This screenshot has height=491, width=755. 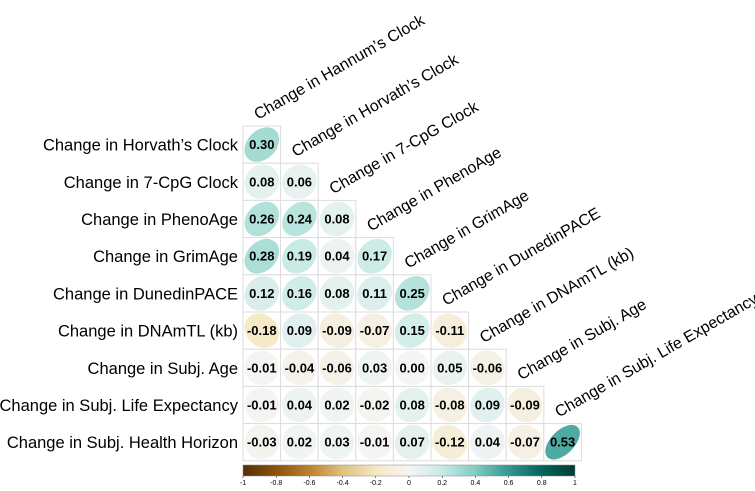 I want to click on colorbar: -1 -0.8 -0.6 -0.4 -0.2 0 0.2 0.4 0.6 0.8 1, so click(x=408, y=475).